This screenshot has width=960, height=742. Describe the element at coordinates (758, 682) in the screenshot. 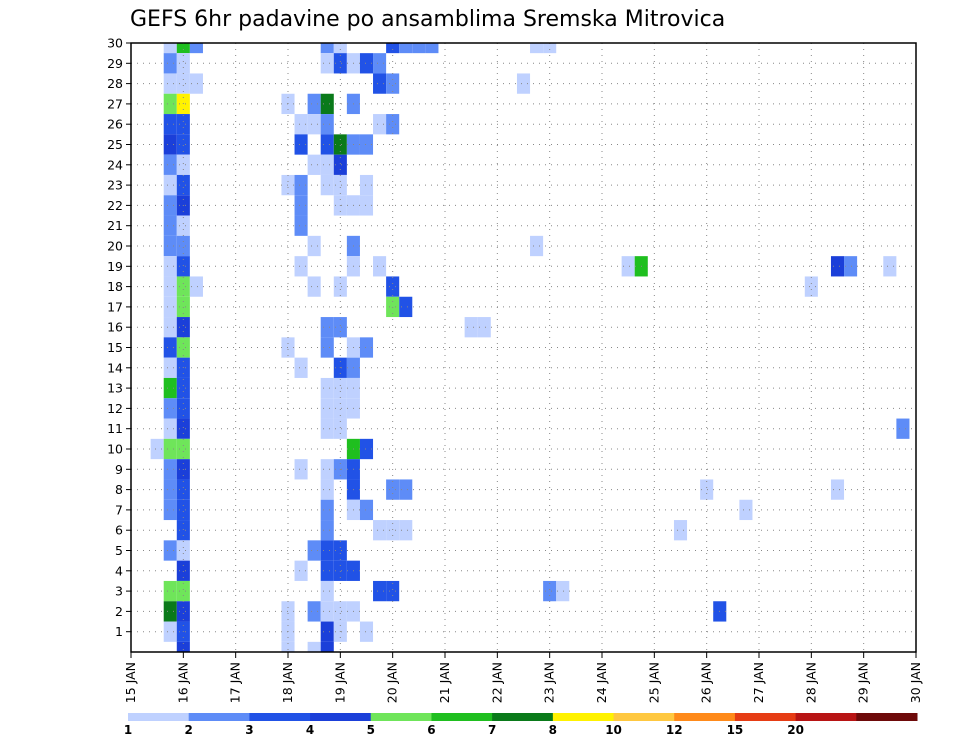

I see `x-tick-label: 27 JAN` at that location.